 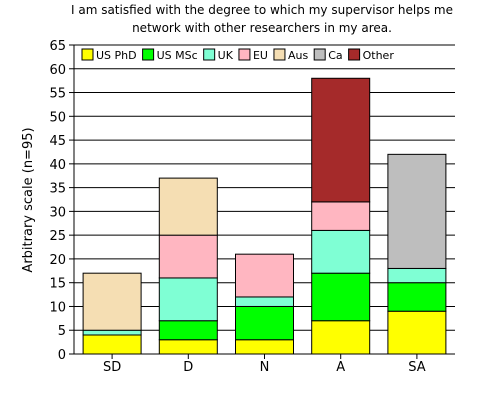 I want to click on y-tick-label: 40, so click(x=57, y=165).